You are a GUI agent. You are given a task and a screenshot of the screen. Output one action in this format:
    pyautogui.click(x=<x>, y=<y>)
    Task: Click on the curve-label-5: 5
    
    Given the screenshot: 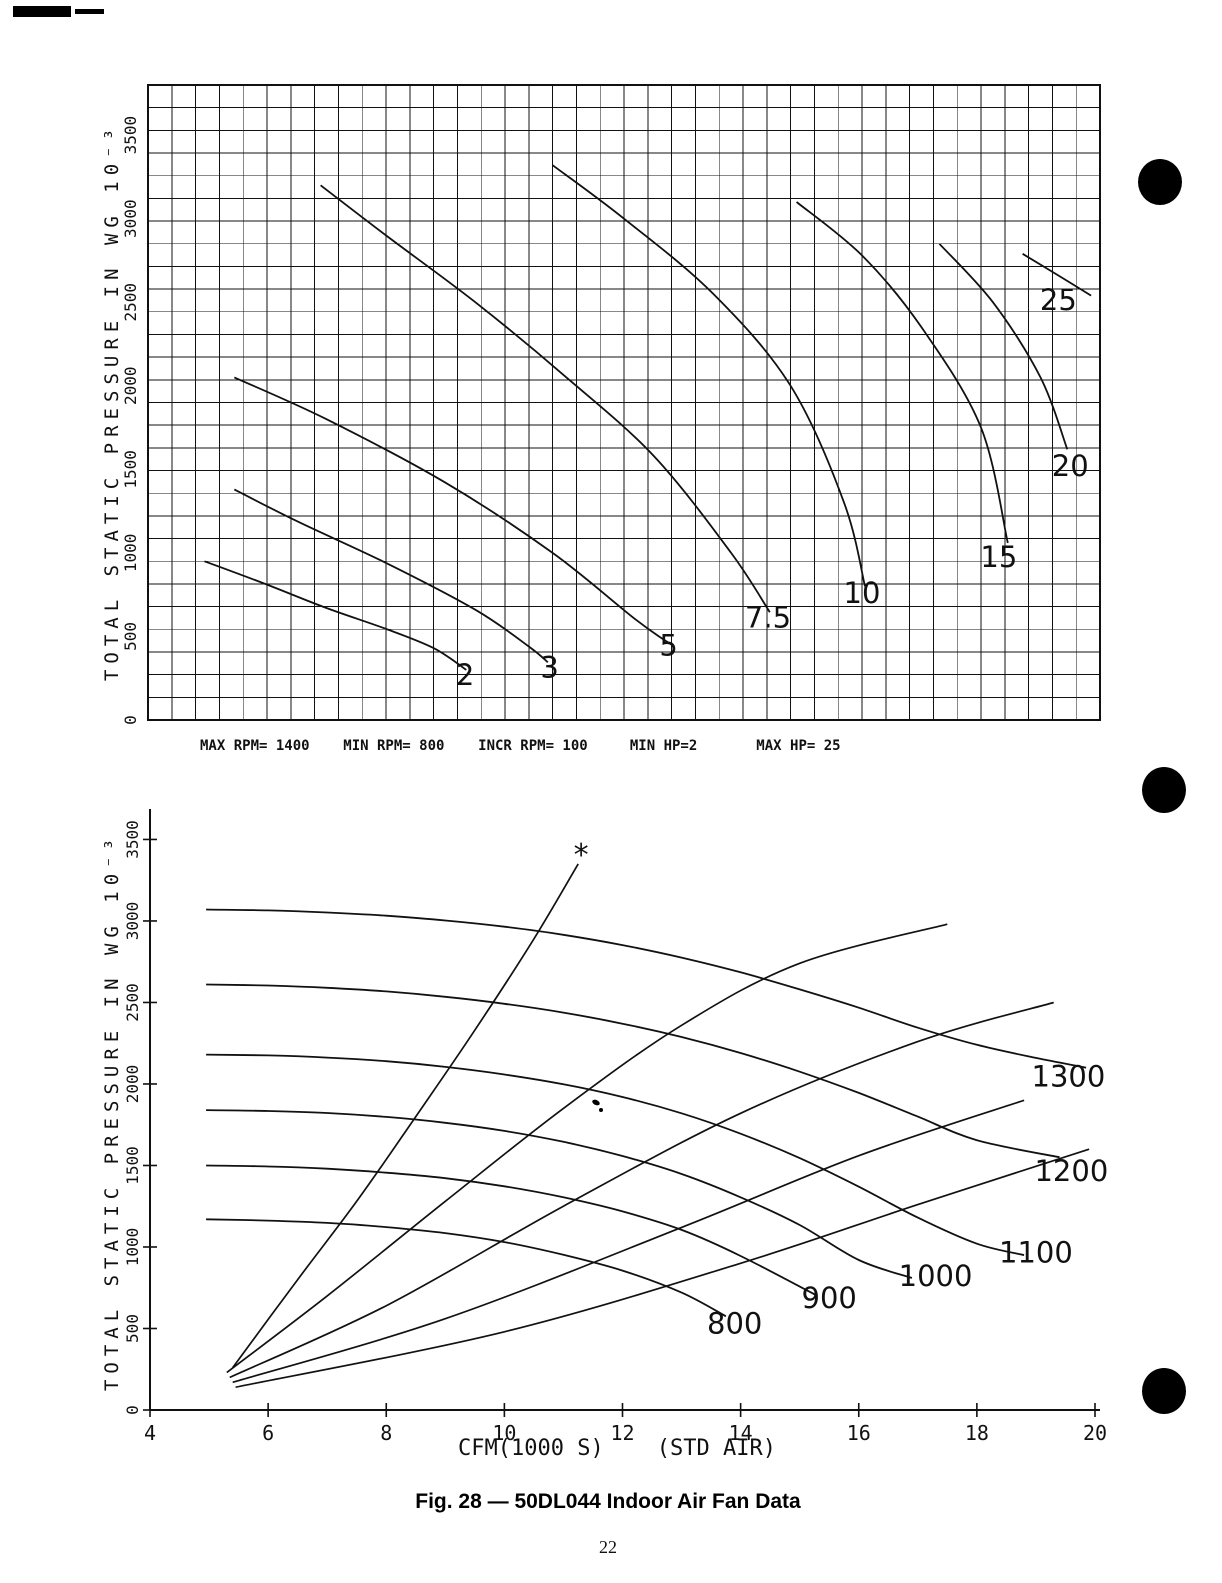 What is the action you would take?
    pyautogui.click(x=668, y=646)
    